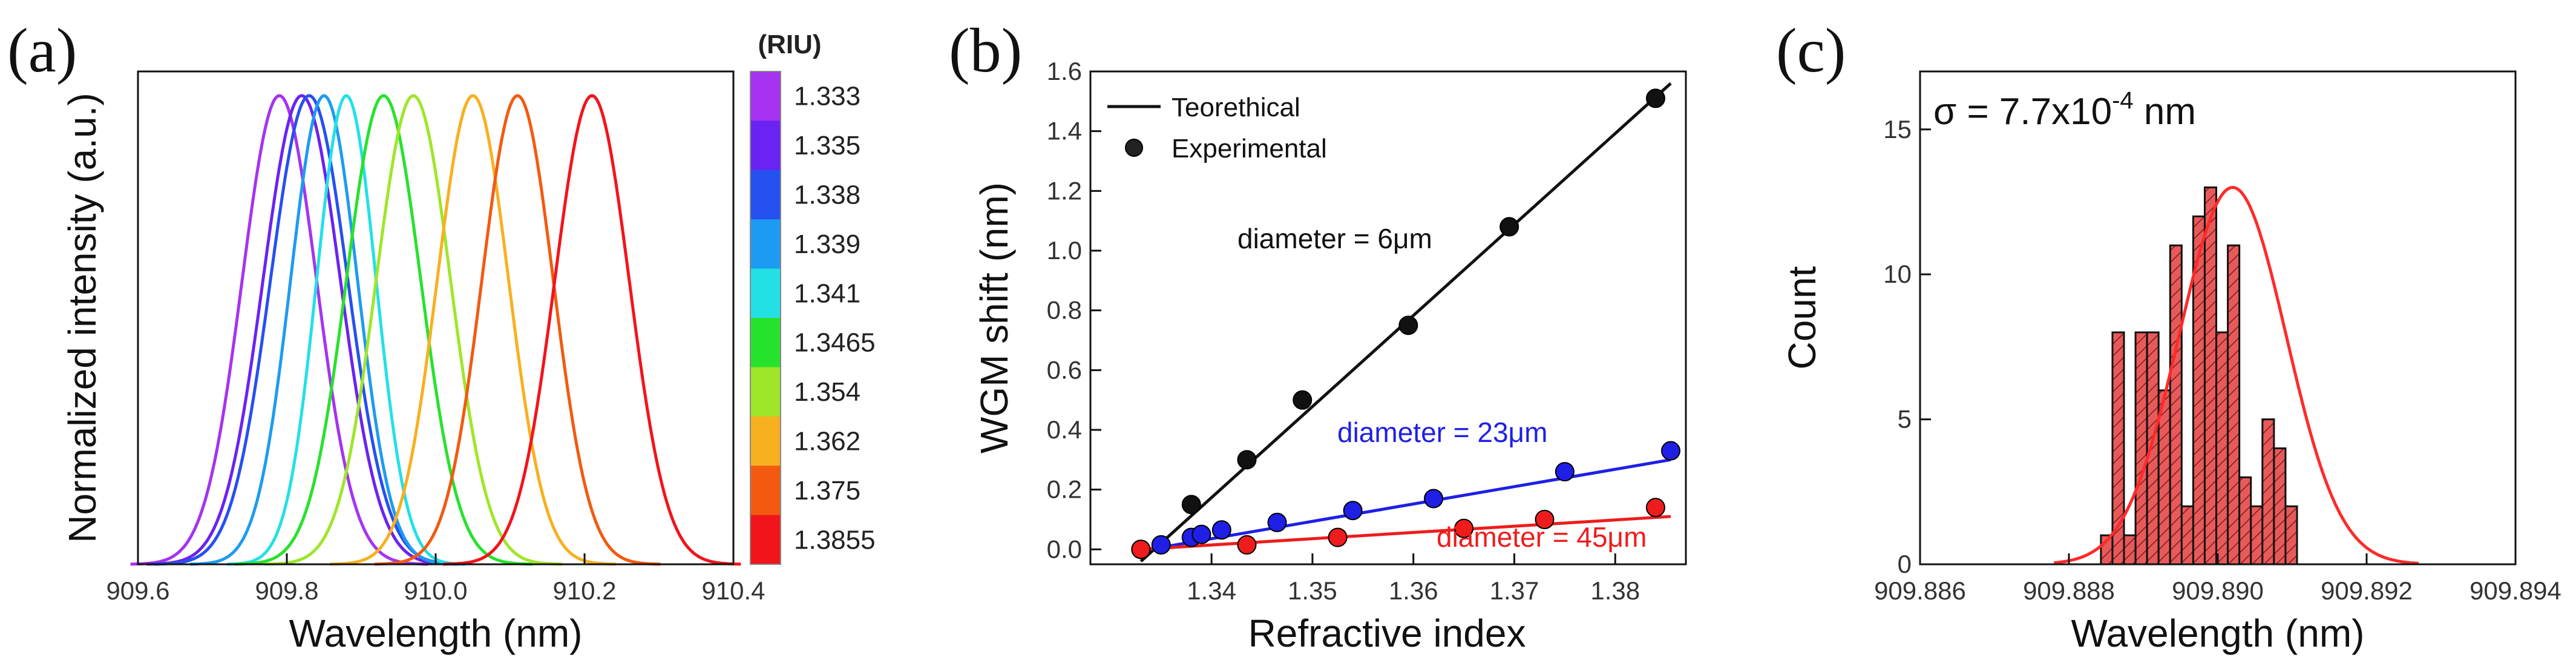 The image size is (2576, 666). What do you see at coordinates (584, 590) in the screenshot?
I see `x-tick-label: 910.2` at bounding box center [584, 590].